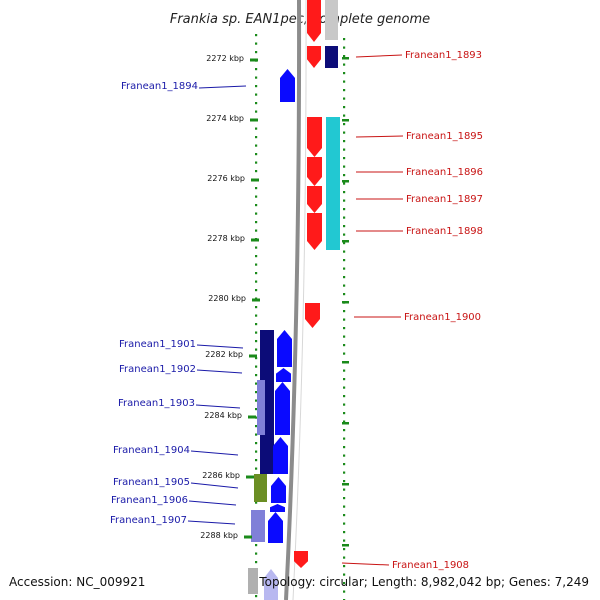 Image resolution: width=600 pixels, height=600 pixels. Describe the element at coordinates (331, 20) in the screenshot. I see `gray-track-top` at that location.